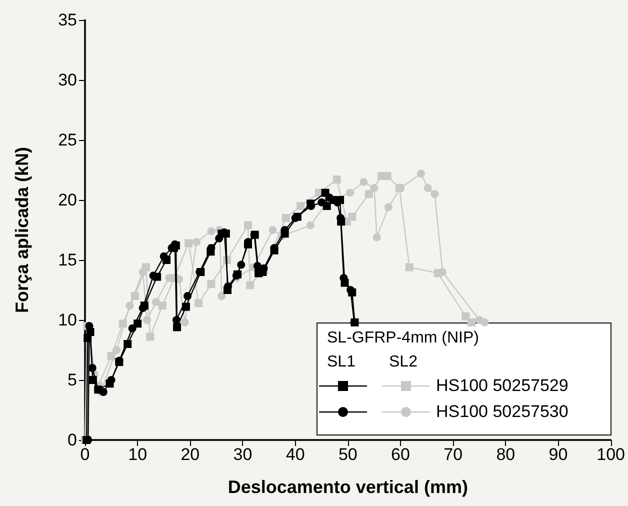  I want to click on y-tick-label: 0, so click(72, 440).